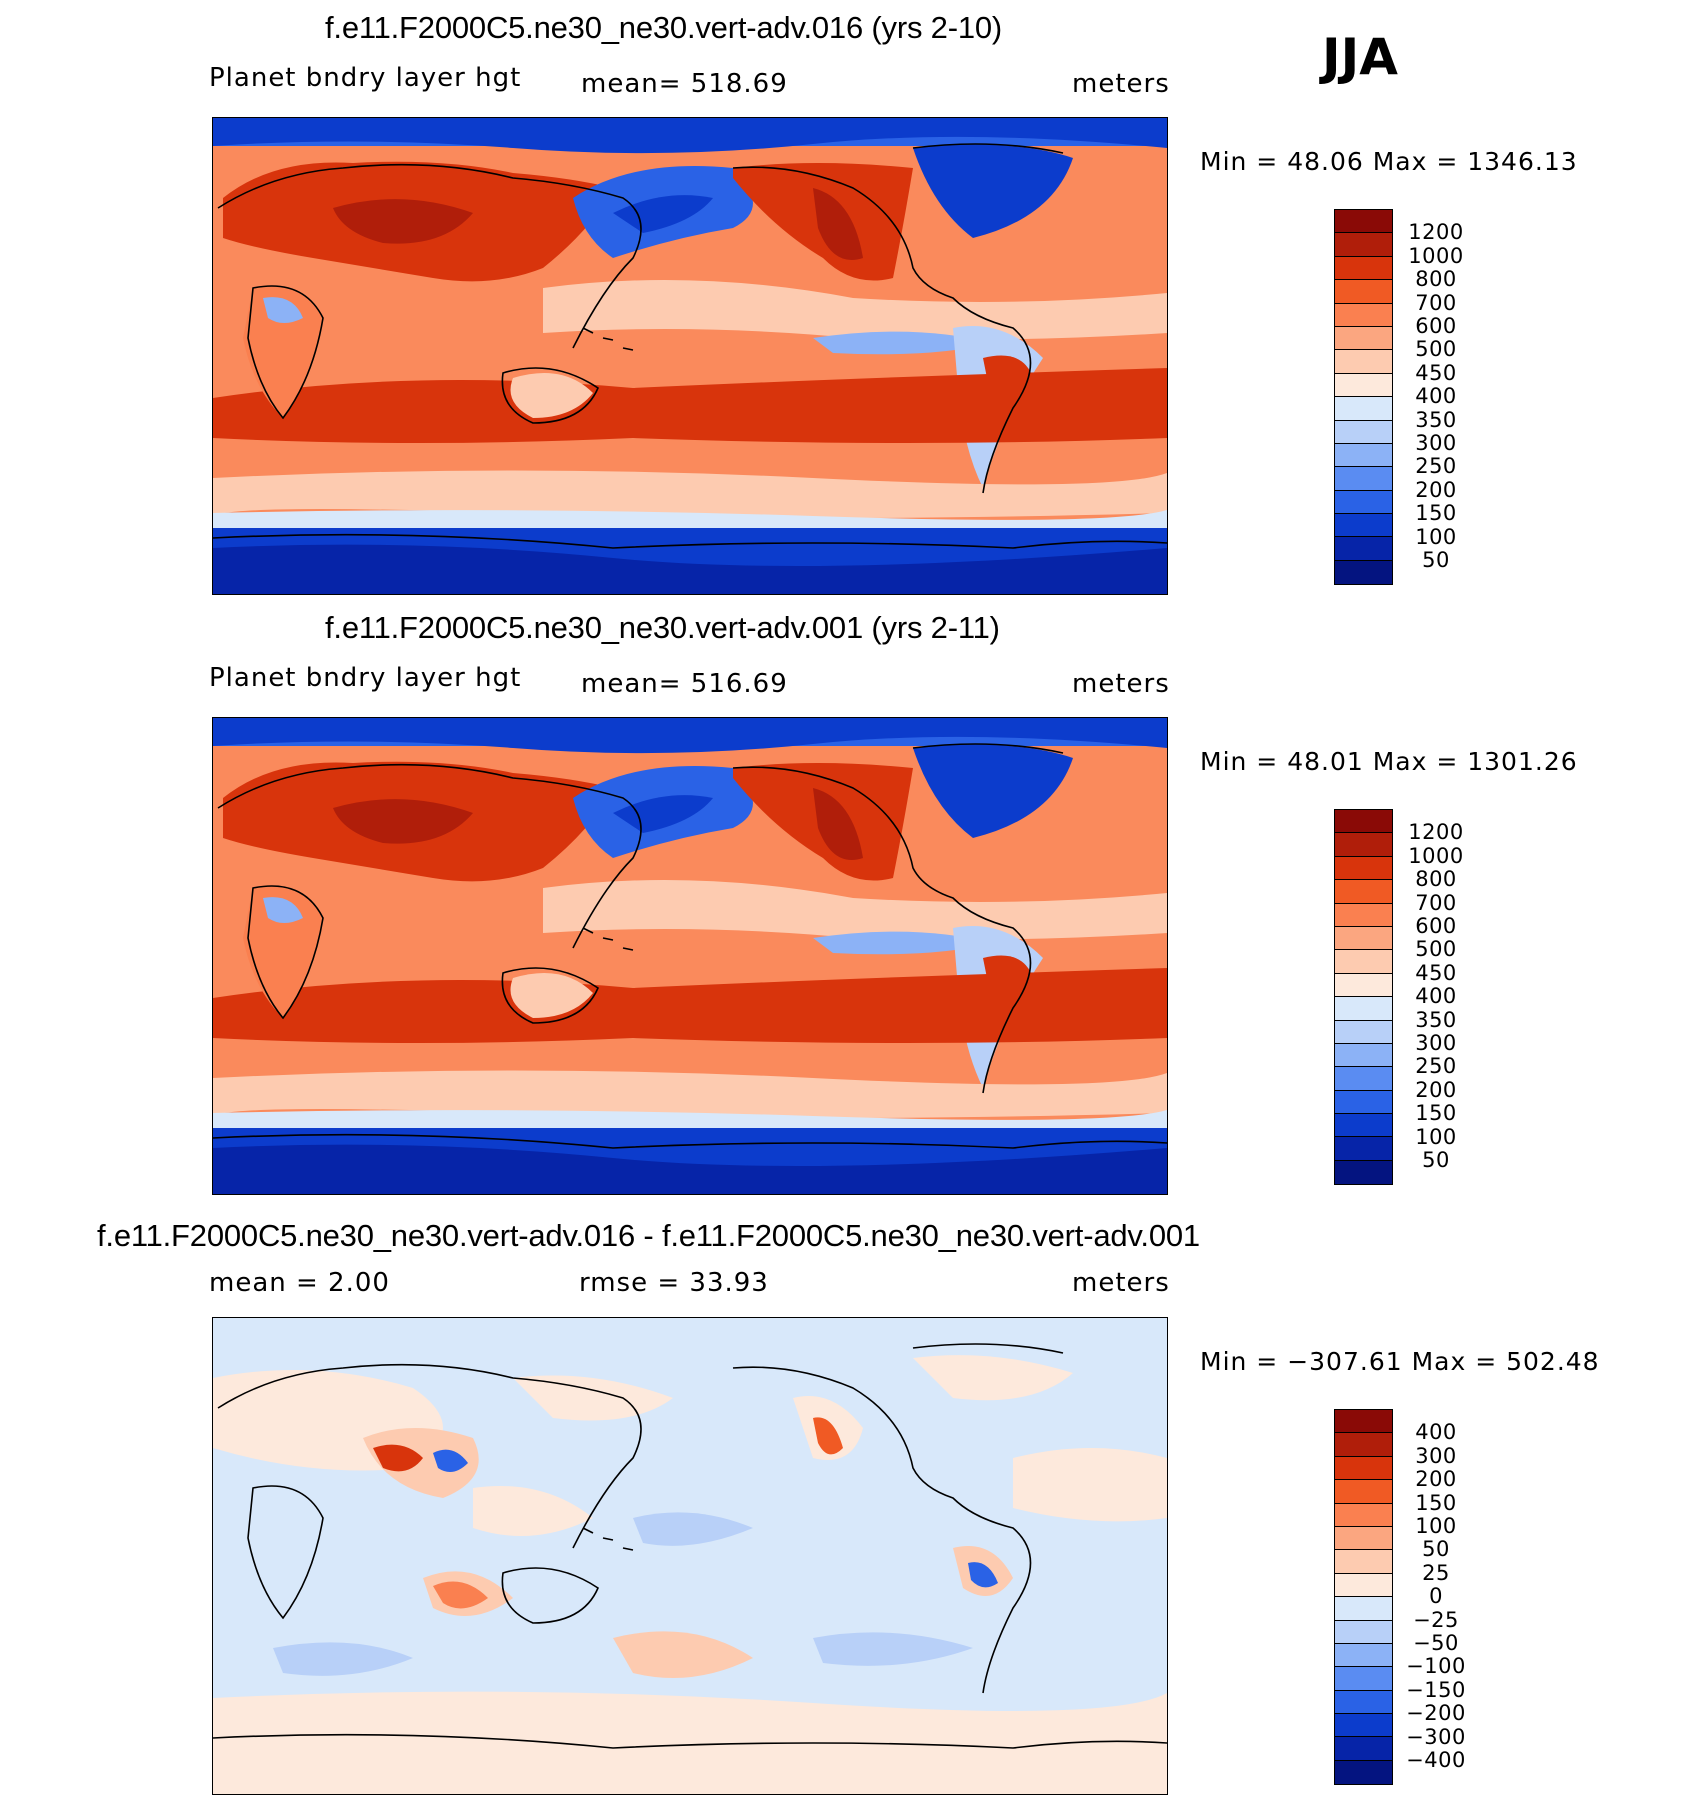  I want to click on colorbar-tick-label: 500, so click(1436, 949).